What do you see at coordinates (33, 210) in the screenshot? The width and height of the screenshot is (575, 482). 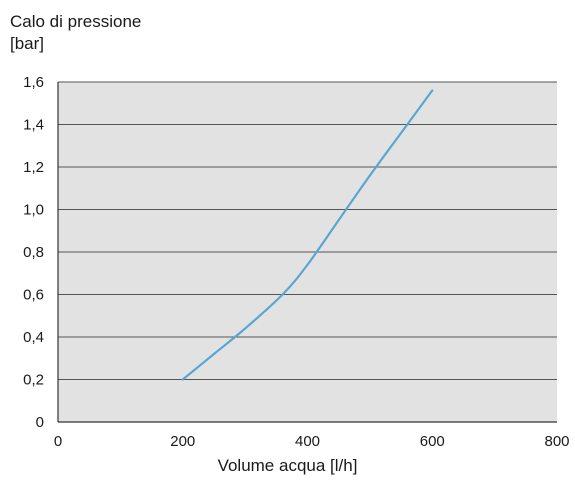 I see `y-tick-label: 1,0` at bounding box center [33, 210].